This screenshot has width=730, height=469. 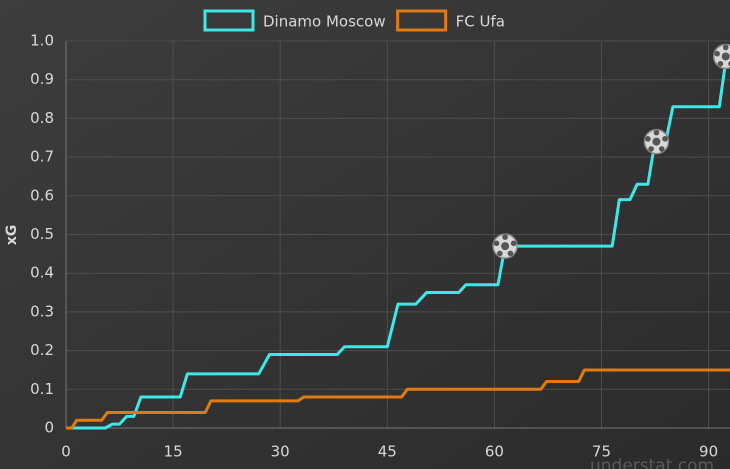 What do you see at coordinates (42, 79) in the screenshot?
I see `y-tick-label: 0.9` at bounding box center [42, 79].